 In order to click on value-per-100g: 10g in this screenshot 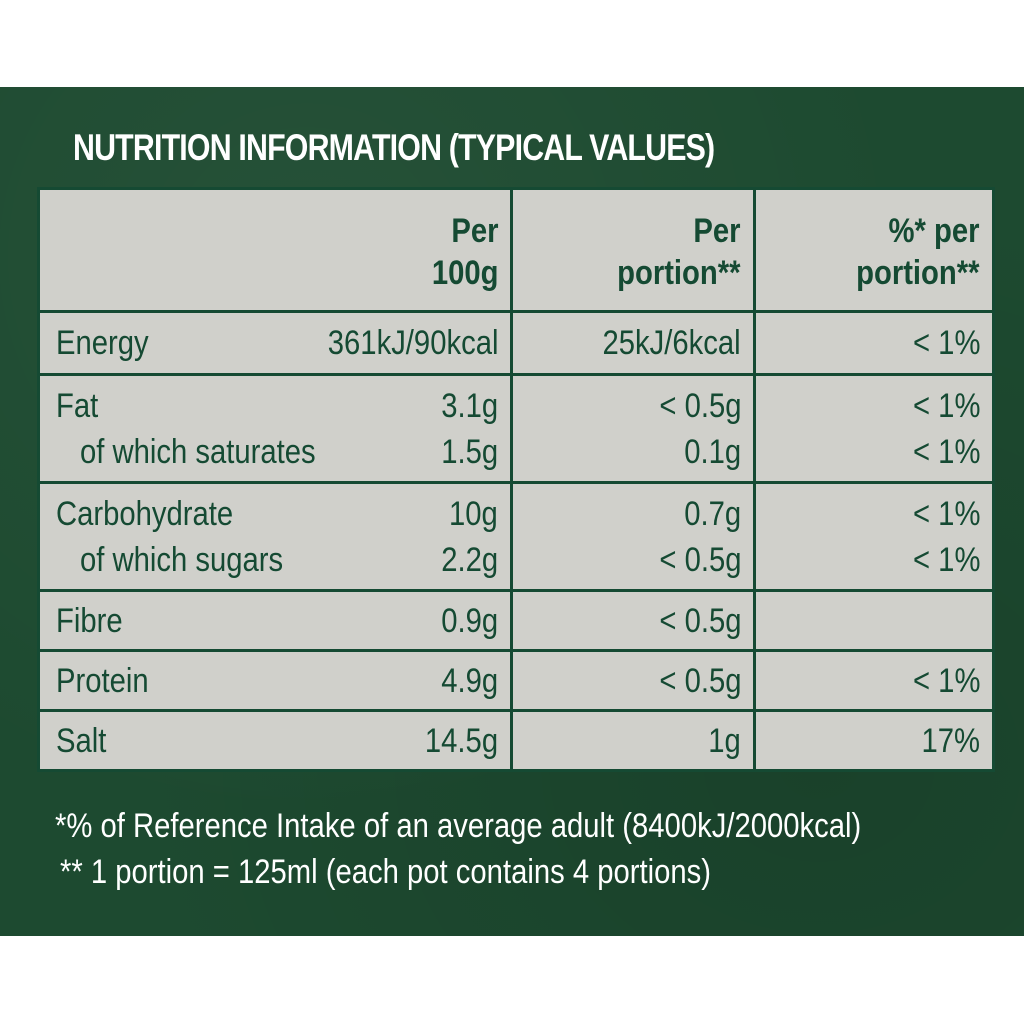, I will do `click(473, 513)`.